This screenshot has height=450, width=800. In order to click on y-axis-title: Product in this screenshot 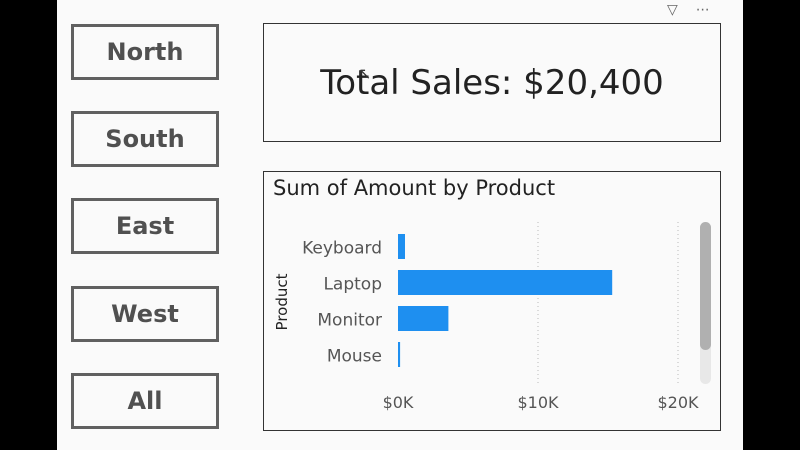, I will do `click(282, 301)`.